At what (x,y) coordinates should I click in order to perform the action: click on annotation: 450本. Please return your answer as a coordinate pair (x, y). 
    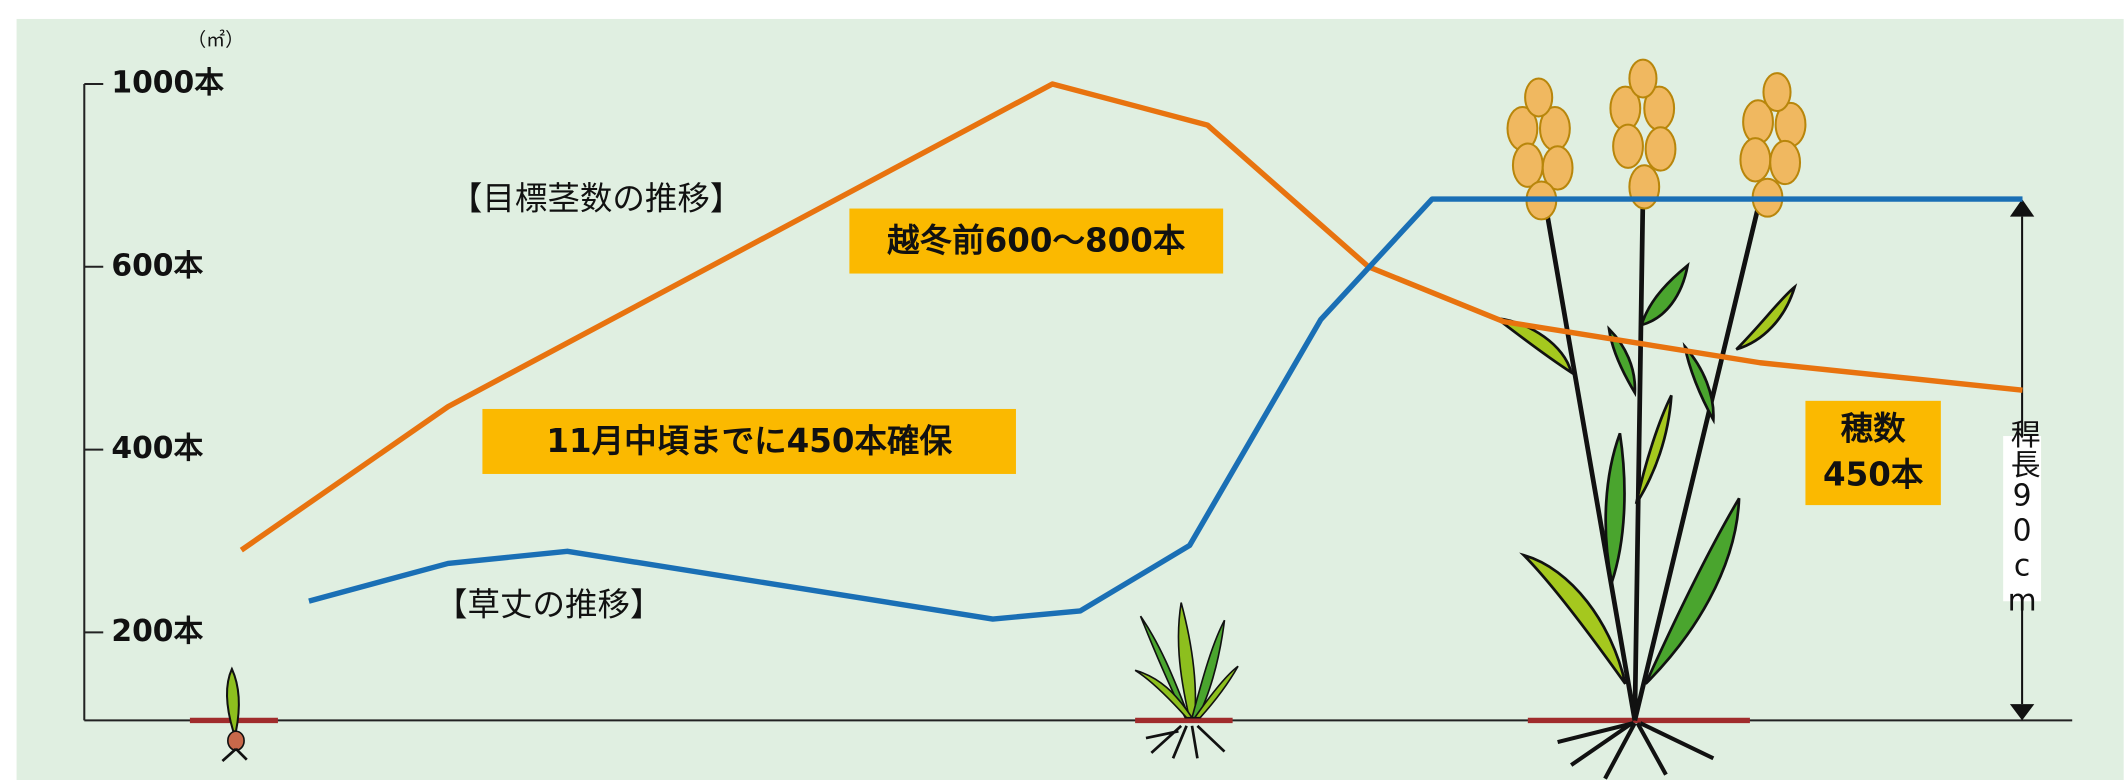
    Looking at the image, I should click on (1873, 475).